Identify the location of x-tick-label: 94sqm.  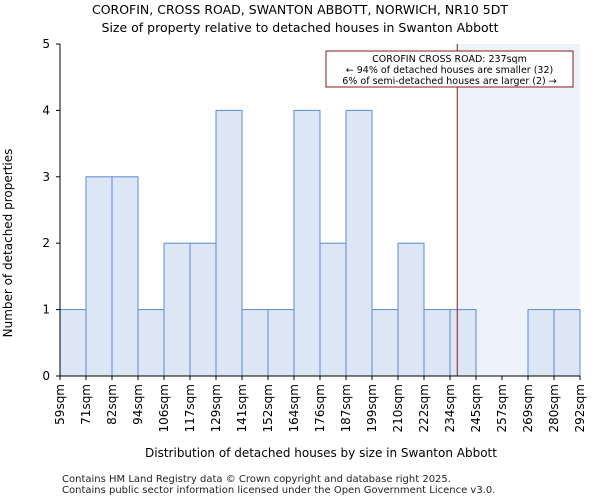
(138, 404).